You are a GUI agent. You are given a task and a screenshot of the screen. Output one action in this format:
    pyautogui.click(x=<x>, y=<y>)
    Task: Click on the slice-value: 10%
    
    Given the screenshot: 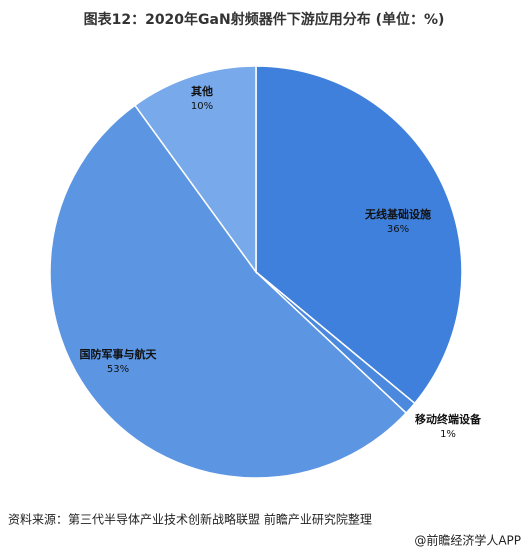 What is the action you would take?
    pyautogui.click(x=202, y=106)
    